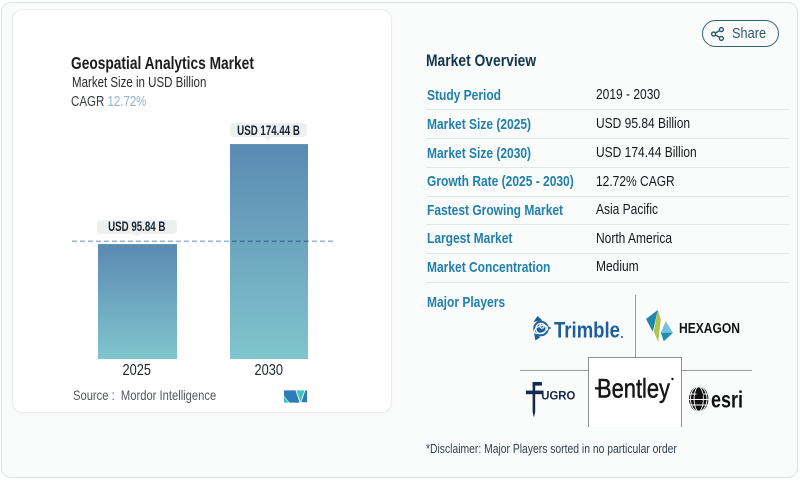  I want to click on svg-text: esri, so click(727, 400).